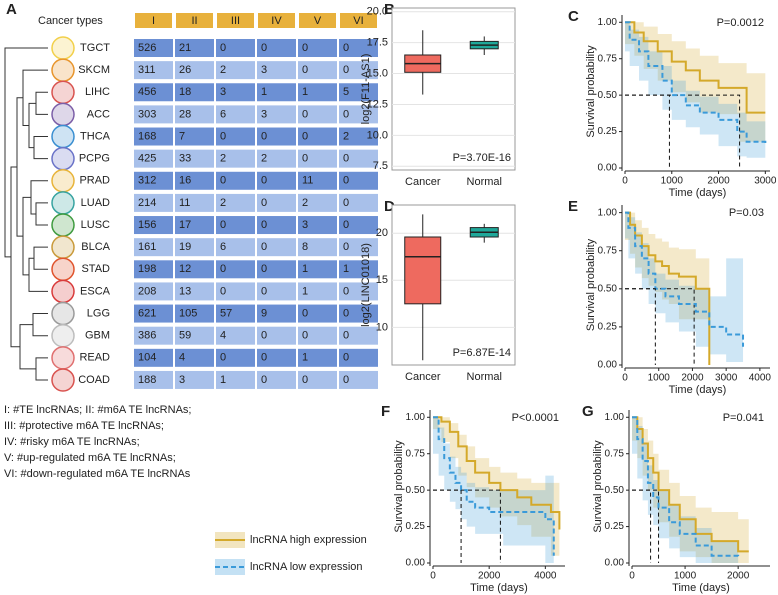  Describe the element at coordinates (615, 563) in the screenshot. I see `y-tick-label: 0.00` at that location.